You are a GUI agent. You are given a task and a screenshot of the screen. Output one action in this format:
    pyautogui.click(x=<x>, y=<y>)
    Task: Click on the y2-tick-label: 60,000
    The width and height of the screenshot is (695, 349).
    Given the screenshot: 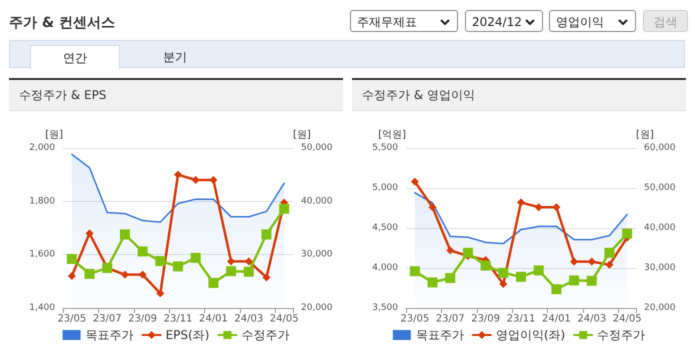 What is the action you would take?
    pyautogui.click(x=660, y=148)
    